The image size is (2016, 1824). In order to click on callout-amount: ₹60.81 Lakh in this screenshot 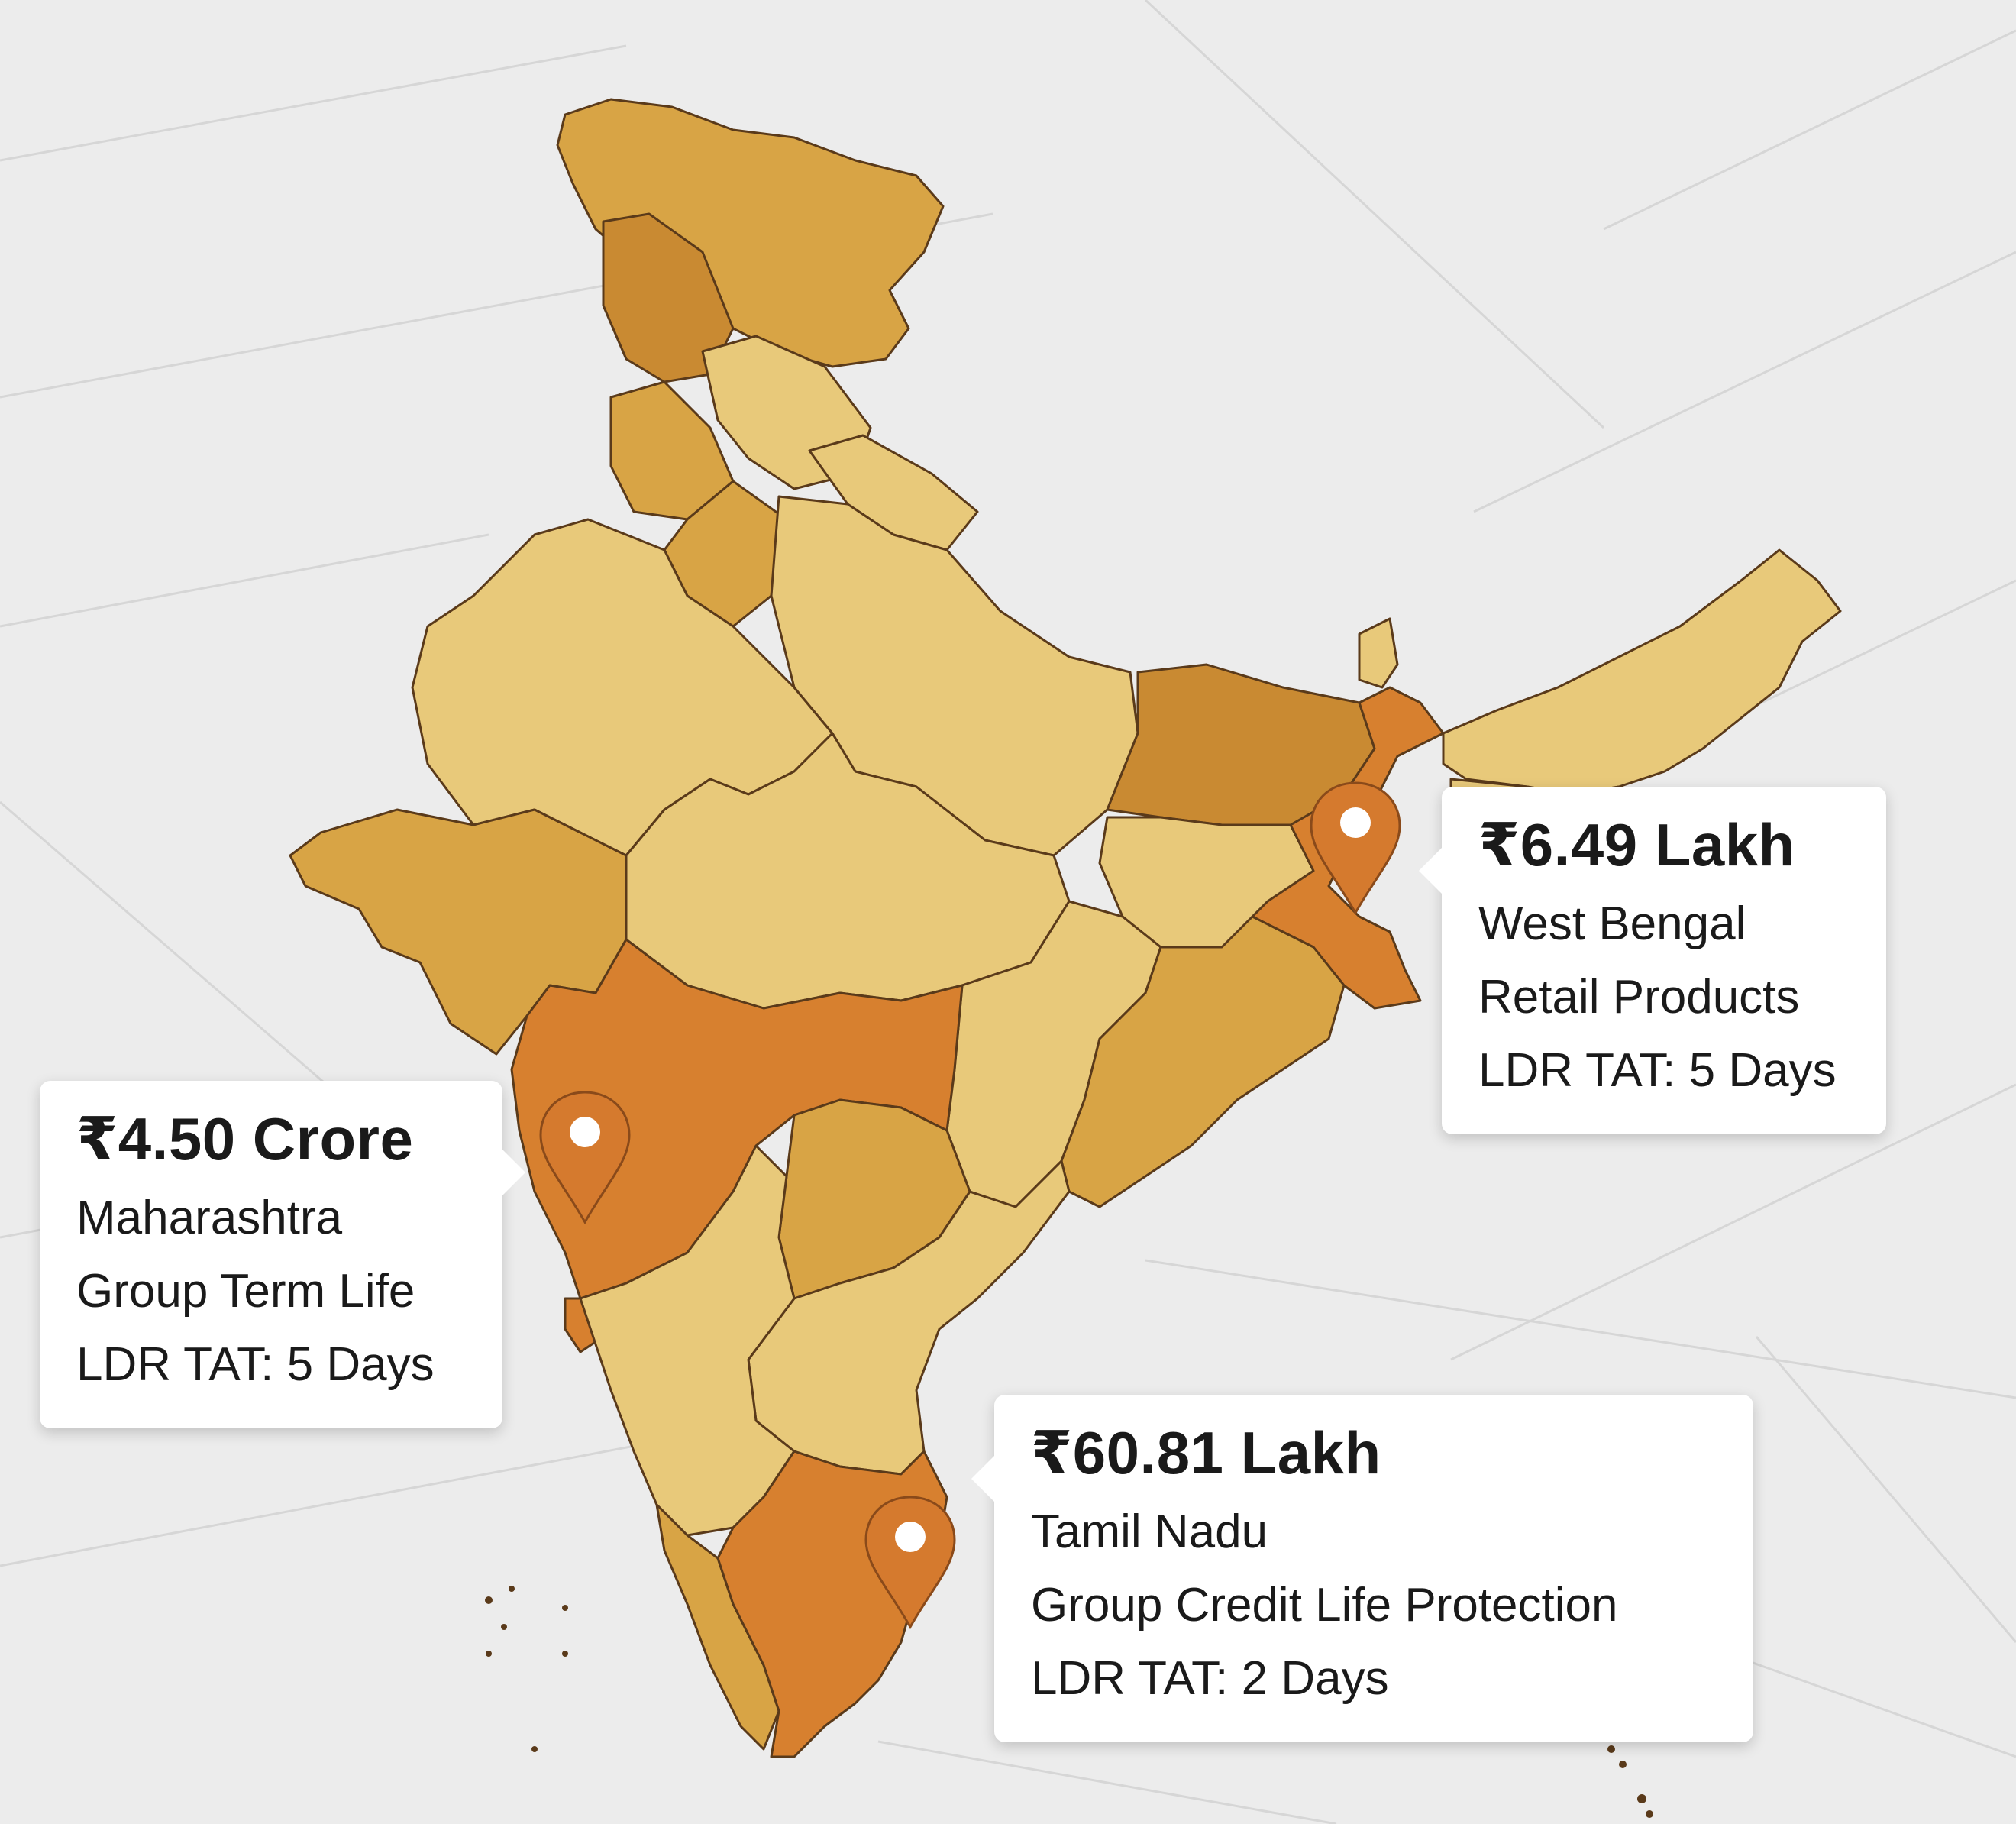, I will do `click(1206, 1452)`.